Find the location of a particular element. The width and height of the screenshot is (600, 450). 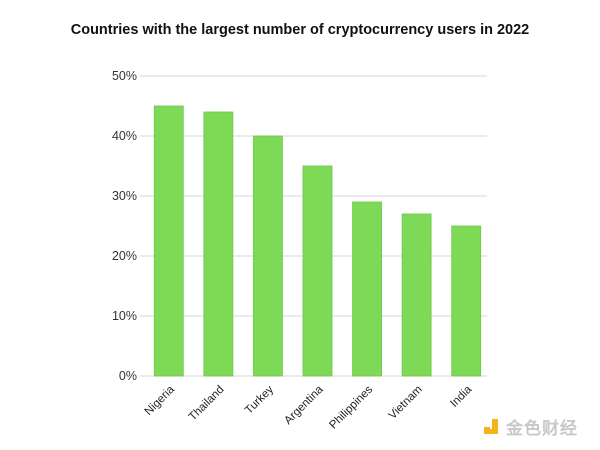

y-tick-label: 30% is located at coordinates (124, 196).